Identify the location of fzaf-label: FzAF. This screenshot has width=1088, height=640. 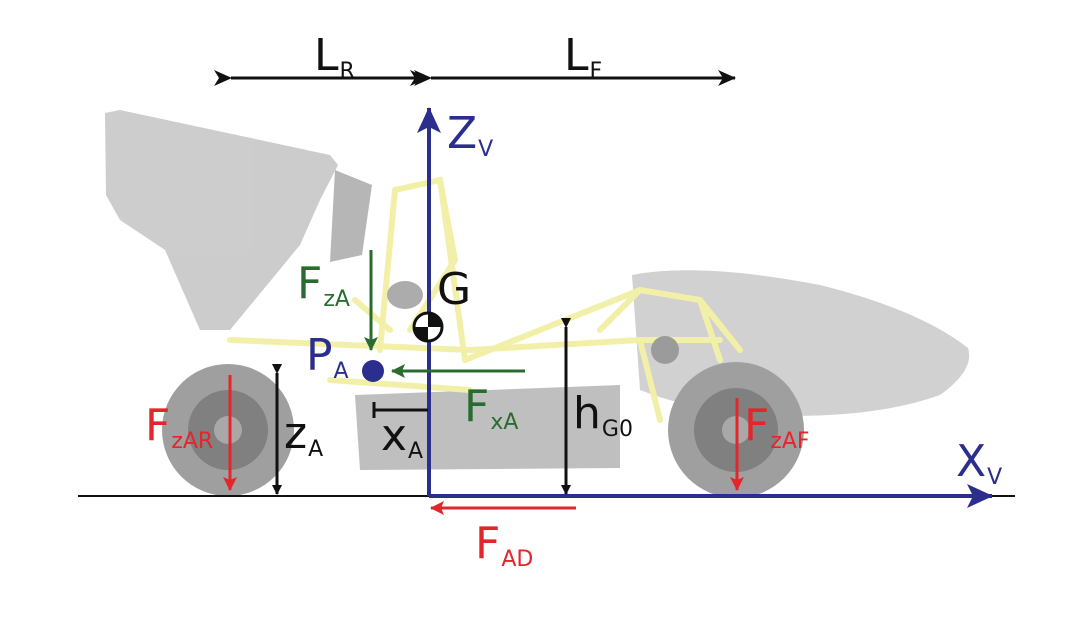
(777, 428).